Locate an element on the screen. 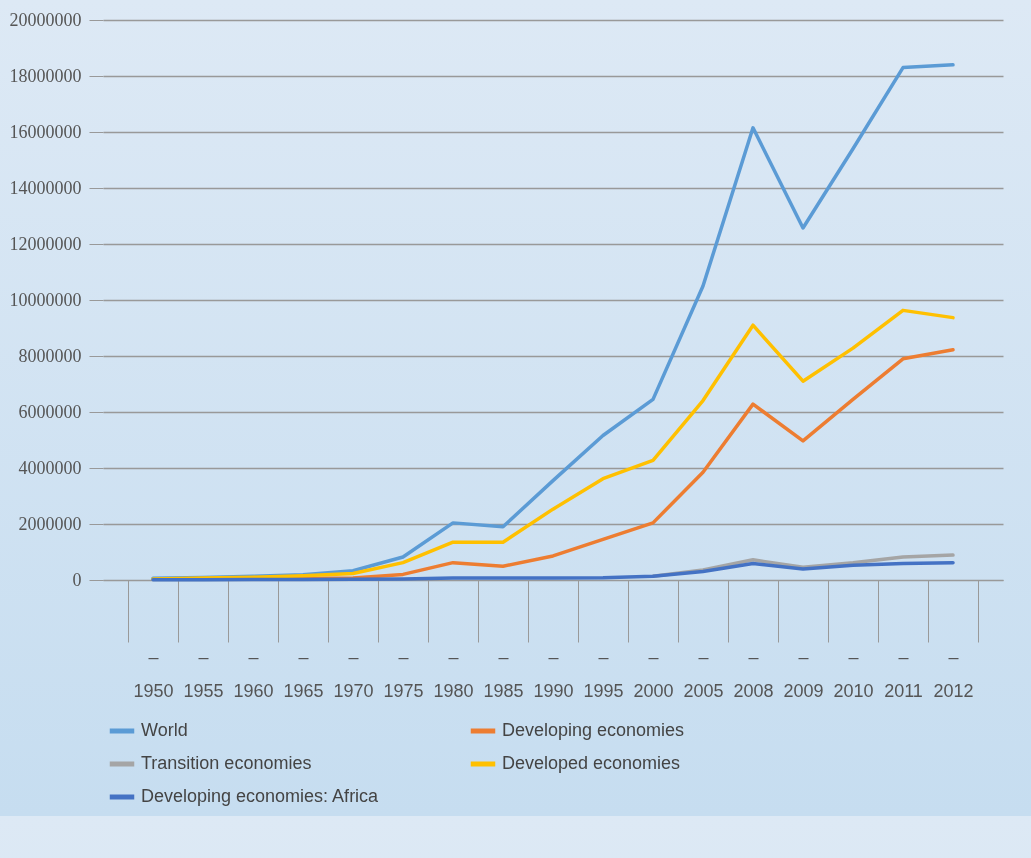 The width and height of the screenshot is (1031, 858). x-tick-label: – 1950 is located at coordinates (153, 673).